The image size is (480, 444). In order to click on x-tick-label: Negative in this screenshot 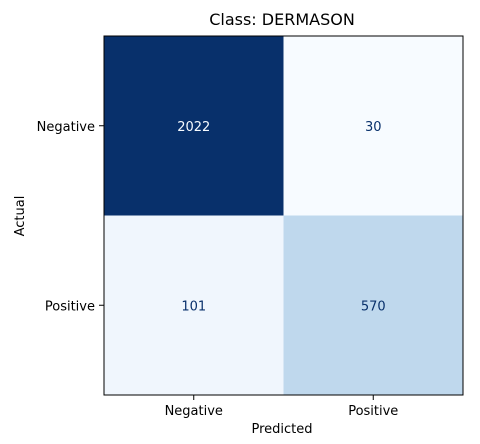, I will do `click(194, 411)`.